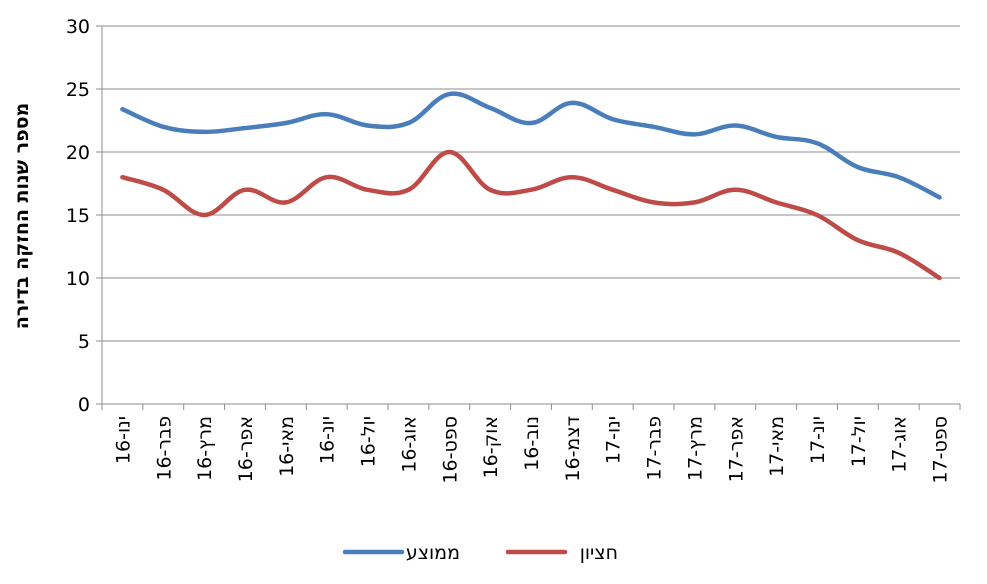 The height and width of the screenshot is (584, 987). What do you see at coordinates (84, 405) in the screenshot?
I see `y-tick-label: 0` at bounding box center [84, 405].